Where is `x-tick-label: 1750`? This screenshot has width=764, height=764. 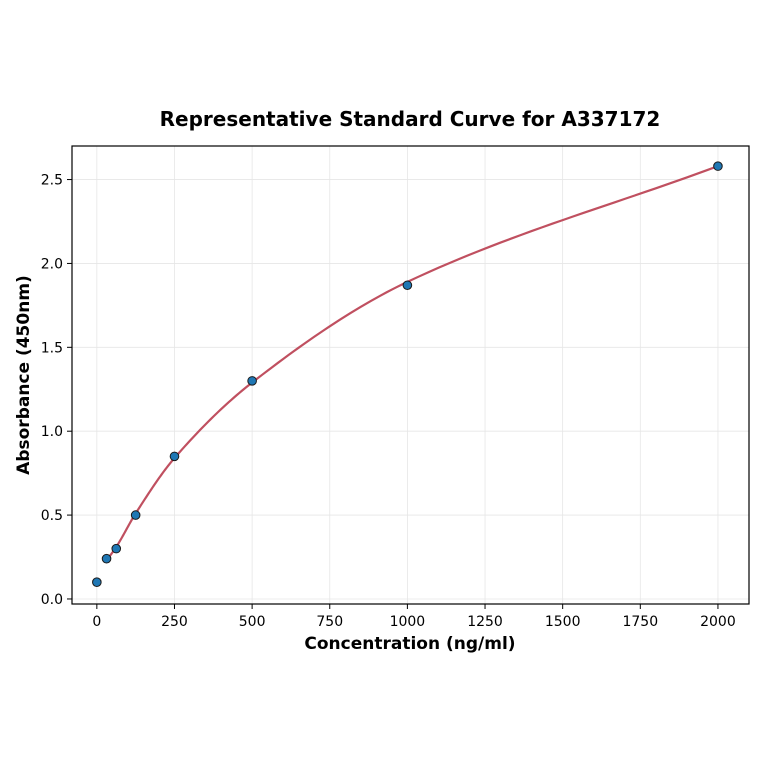 x-tick-label: 1750 is located at coordinates (640, 622).